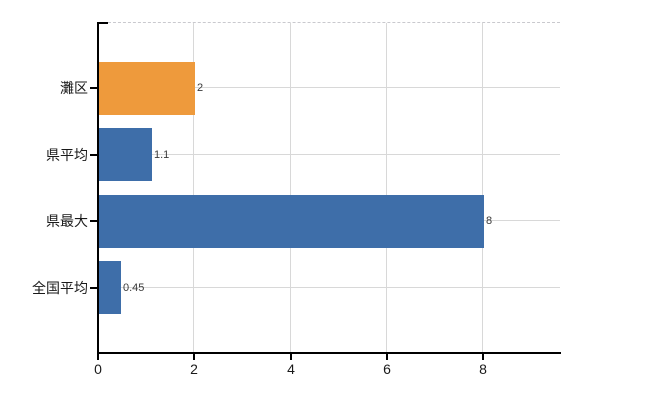  What do you see at coordinates (162, 155) in the screenshot?
I see `bar-value-label: 1.1` at bounding box center [162, 155].